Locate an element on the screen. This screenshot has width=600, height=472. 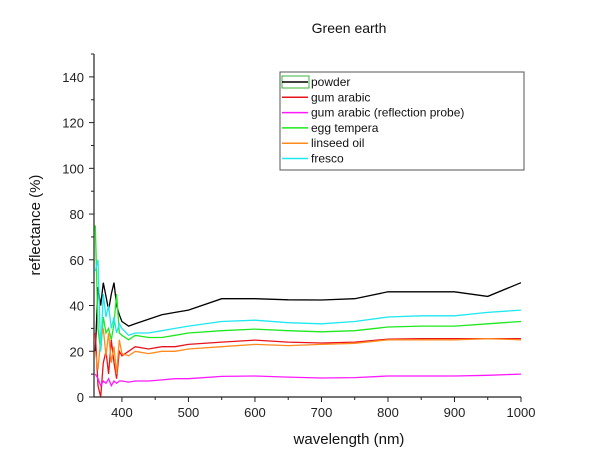
x-tick-label: 900 is located at coordinates (455, 412).